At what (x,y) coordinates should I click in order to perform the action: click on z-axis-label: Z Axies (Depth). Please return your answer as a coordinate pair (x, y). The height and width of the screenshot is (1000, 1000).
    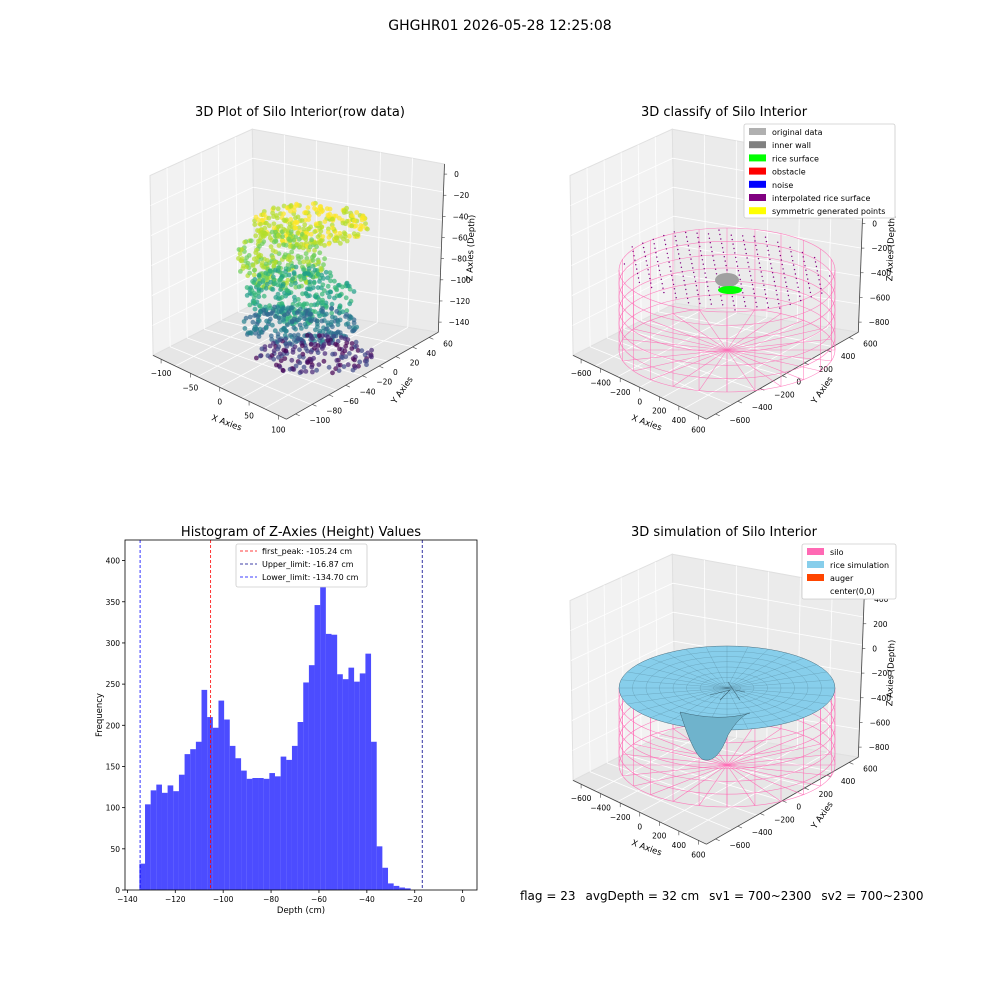
    Looking at the image, I should click on (891, 673).